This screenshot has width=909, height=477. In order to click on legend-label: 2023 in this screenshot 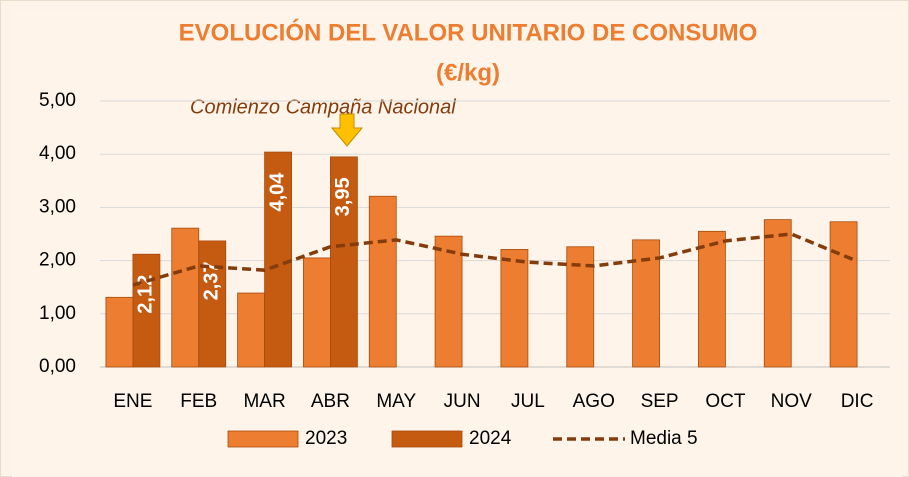, I will do `click(326, 438)`.